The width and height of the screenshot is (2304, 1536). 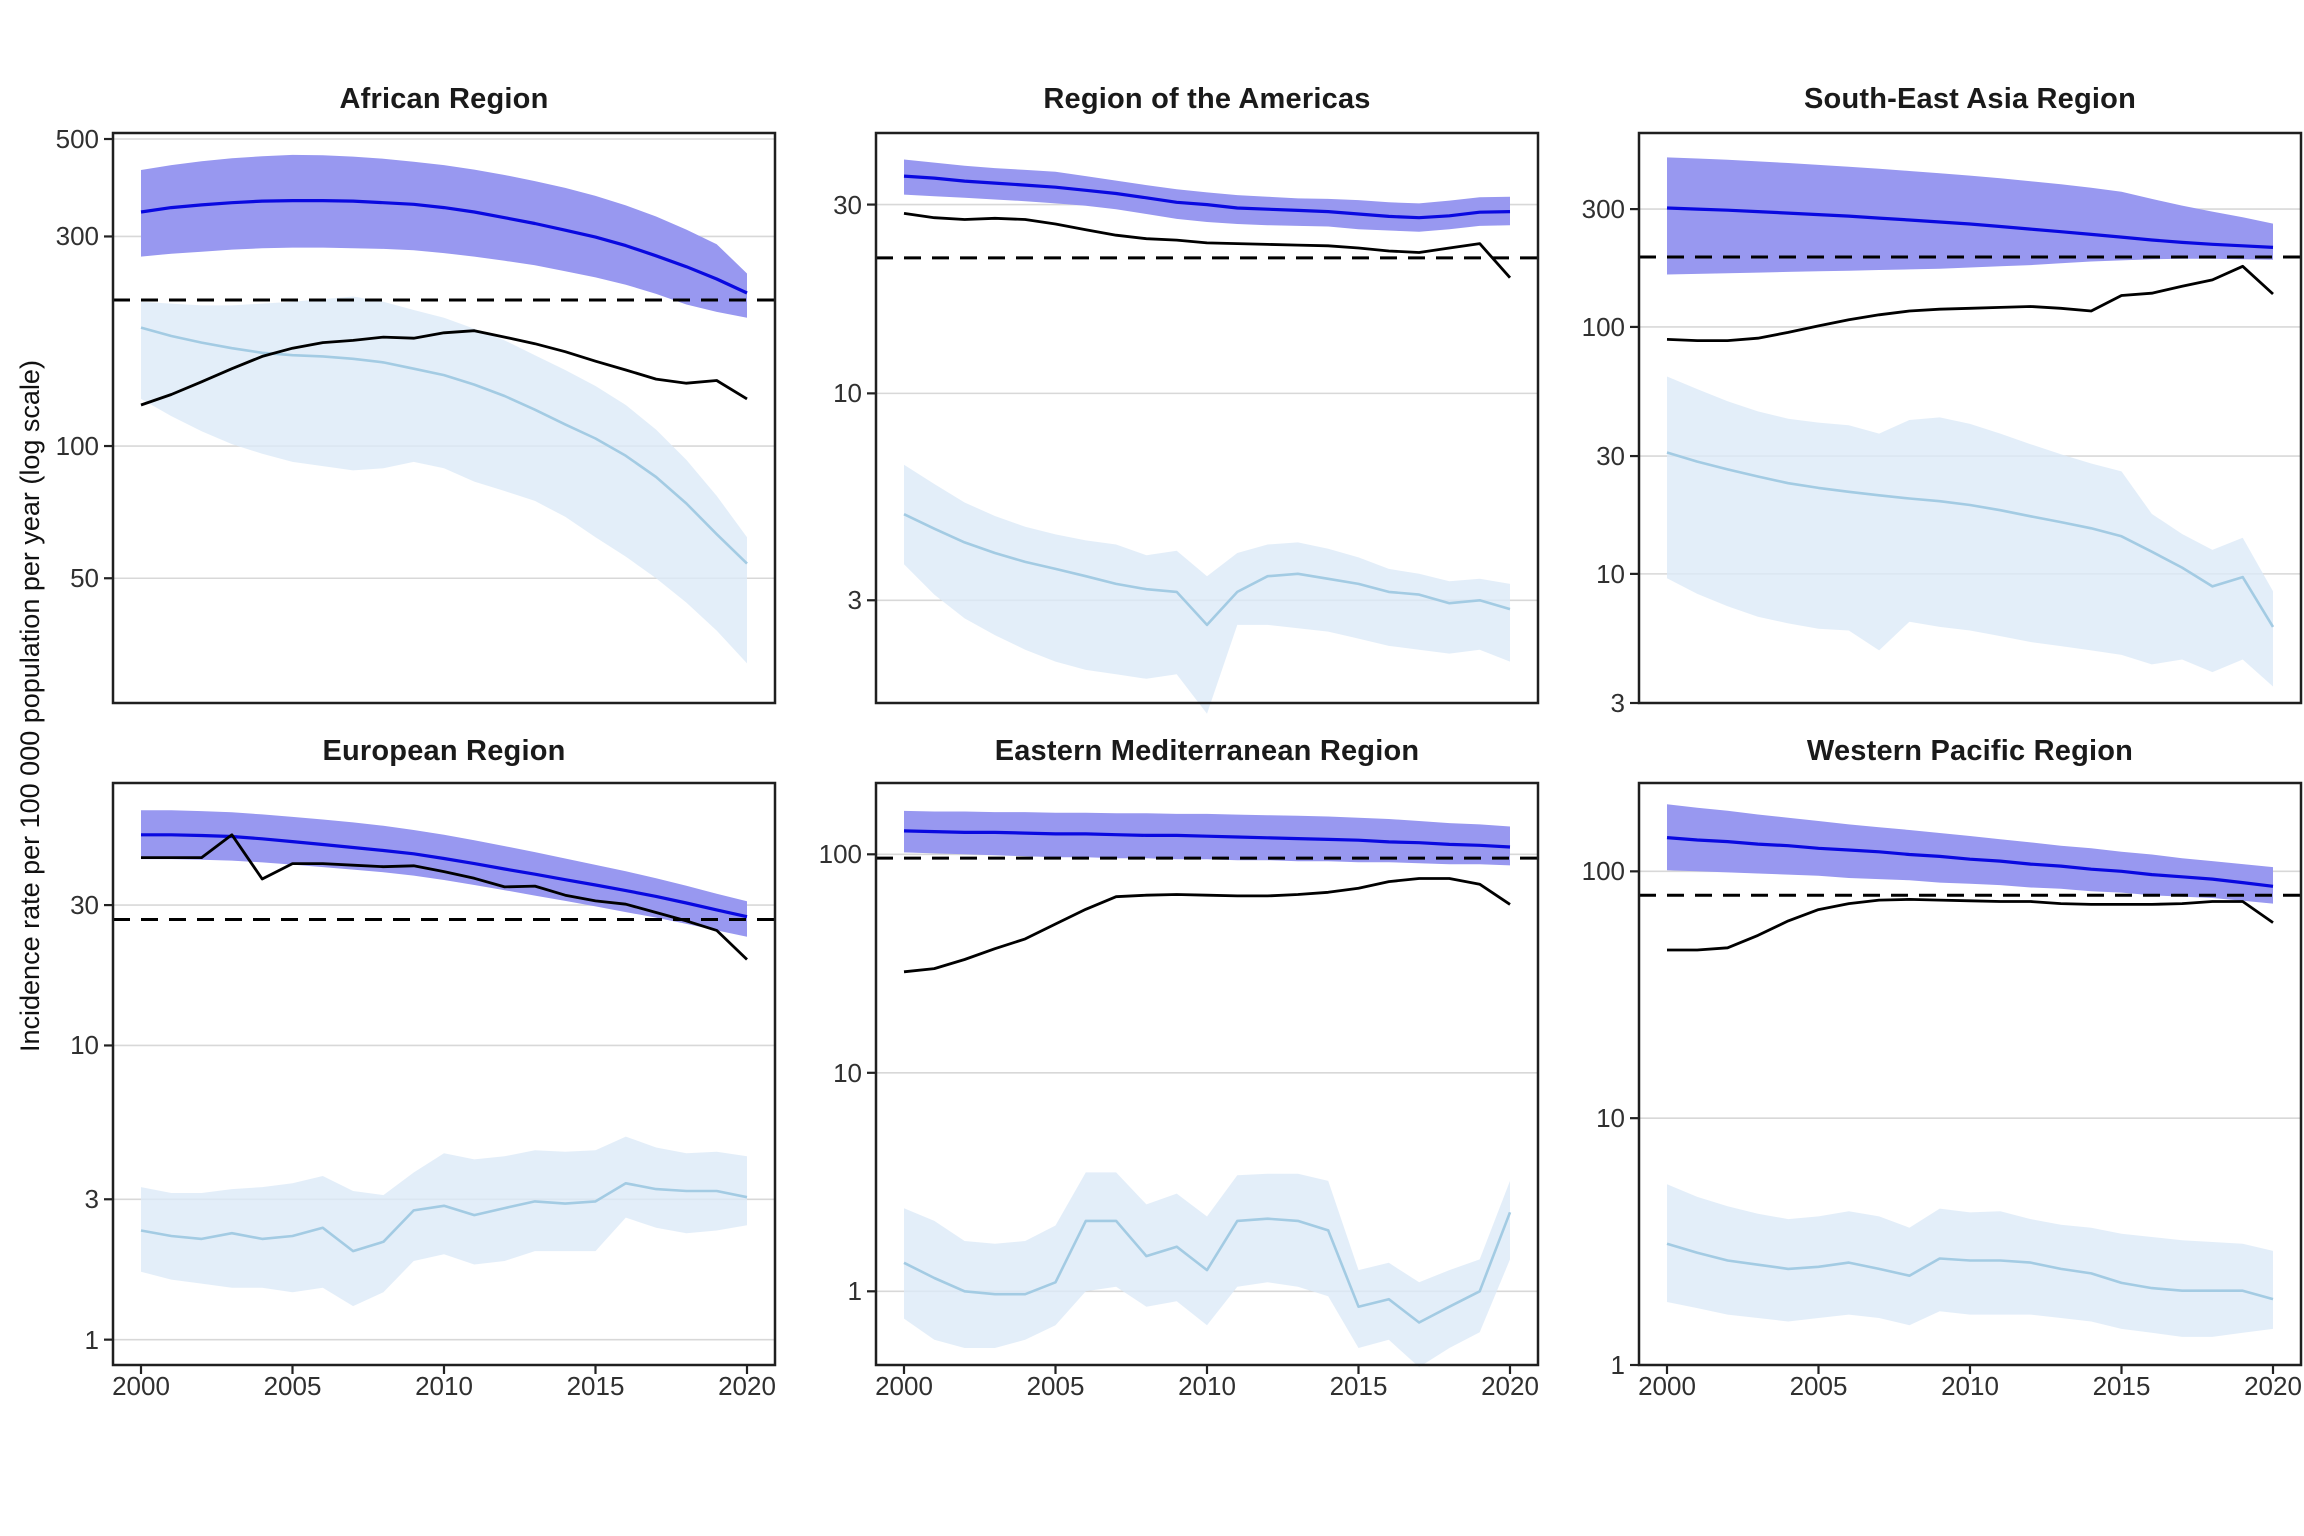 What do you see at coordinates (1970, 1386) in the screenshot?
I see `x-tick-label-western-pacific-region-2010: 2010` at bounding box center [1970, 1386].